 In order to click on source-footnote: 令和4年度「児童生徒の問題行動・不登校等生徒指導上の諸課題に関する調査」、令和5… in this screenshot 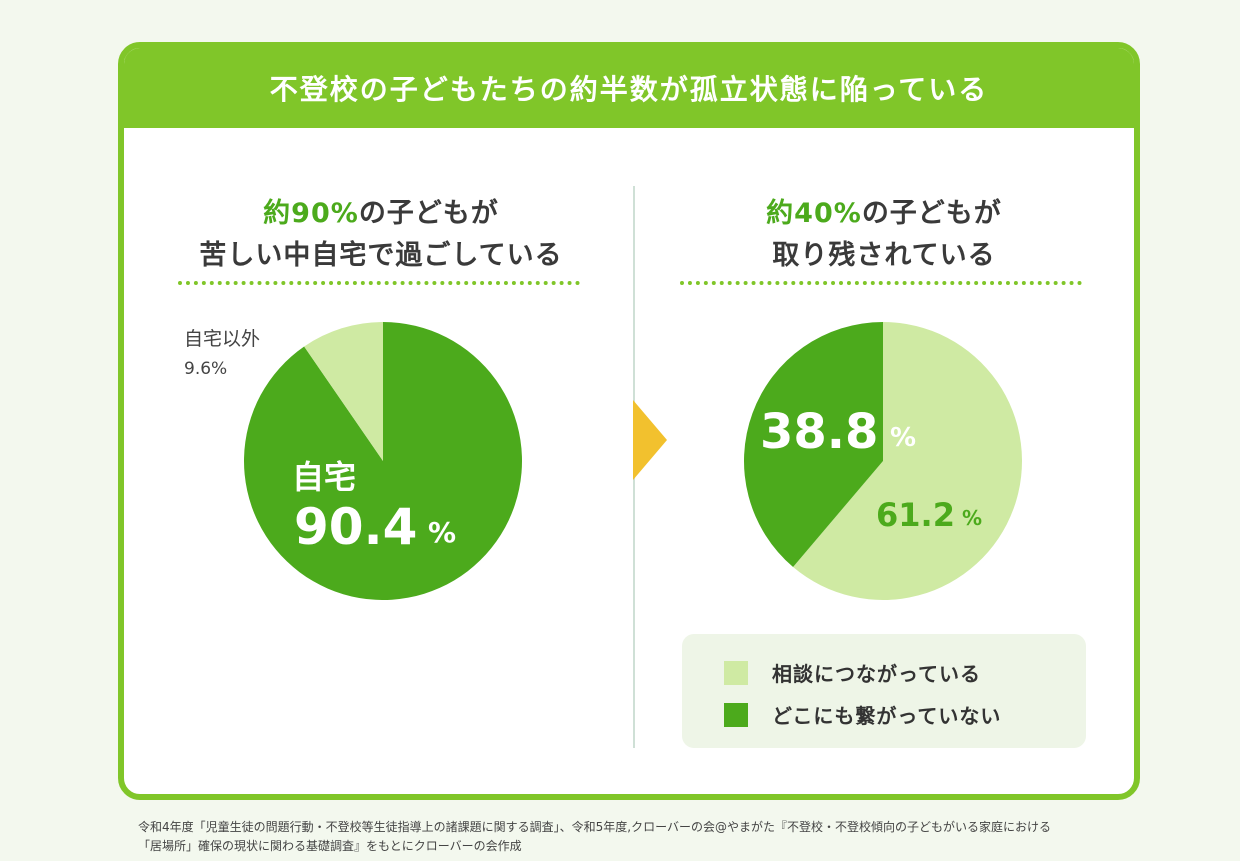, I will do `click(594, 837)`.